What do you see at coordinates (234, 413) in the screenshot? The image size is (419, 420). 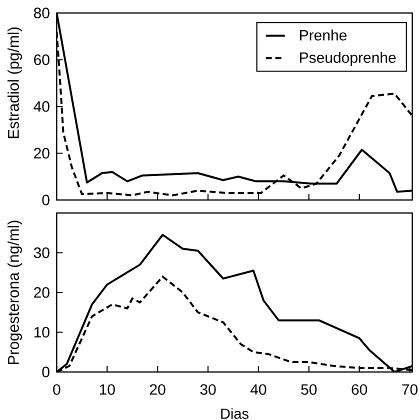 I see `x-axis-title: Dias` at bounding box center [234, 413].